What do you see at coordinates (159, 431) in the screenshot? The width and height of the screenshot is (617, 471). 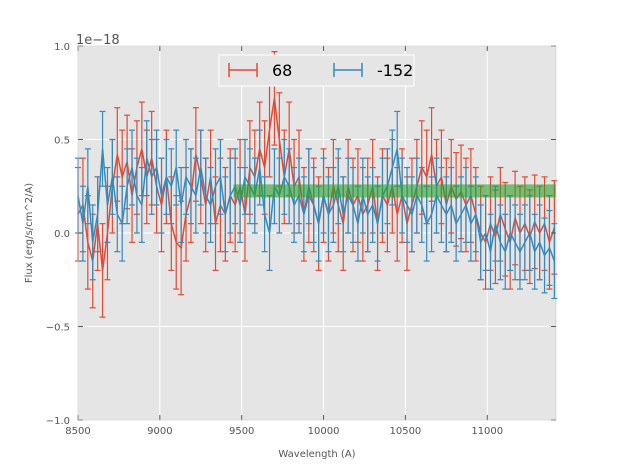 I see `x-tick-label: 9000` at bounding box center [159, 431].